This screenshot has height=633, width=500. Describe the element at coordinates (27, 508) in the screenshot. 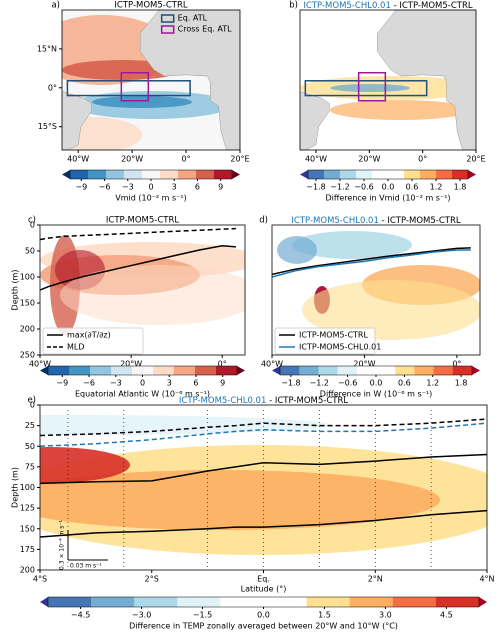

I see `y-tick-label: 125` at that location.